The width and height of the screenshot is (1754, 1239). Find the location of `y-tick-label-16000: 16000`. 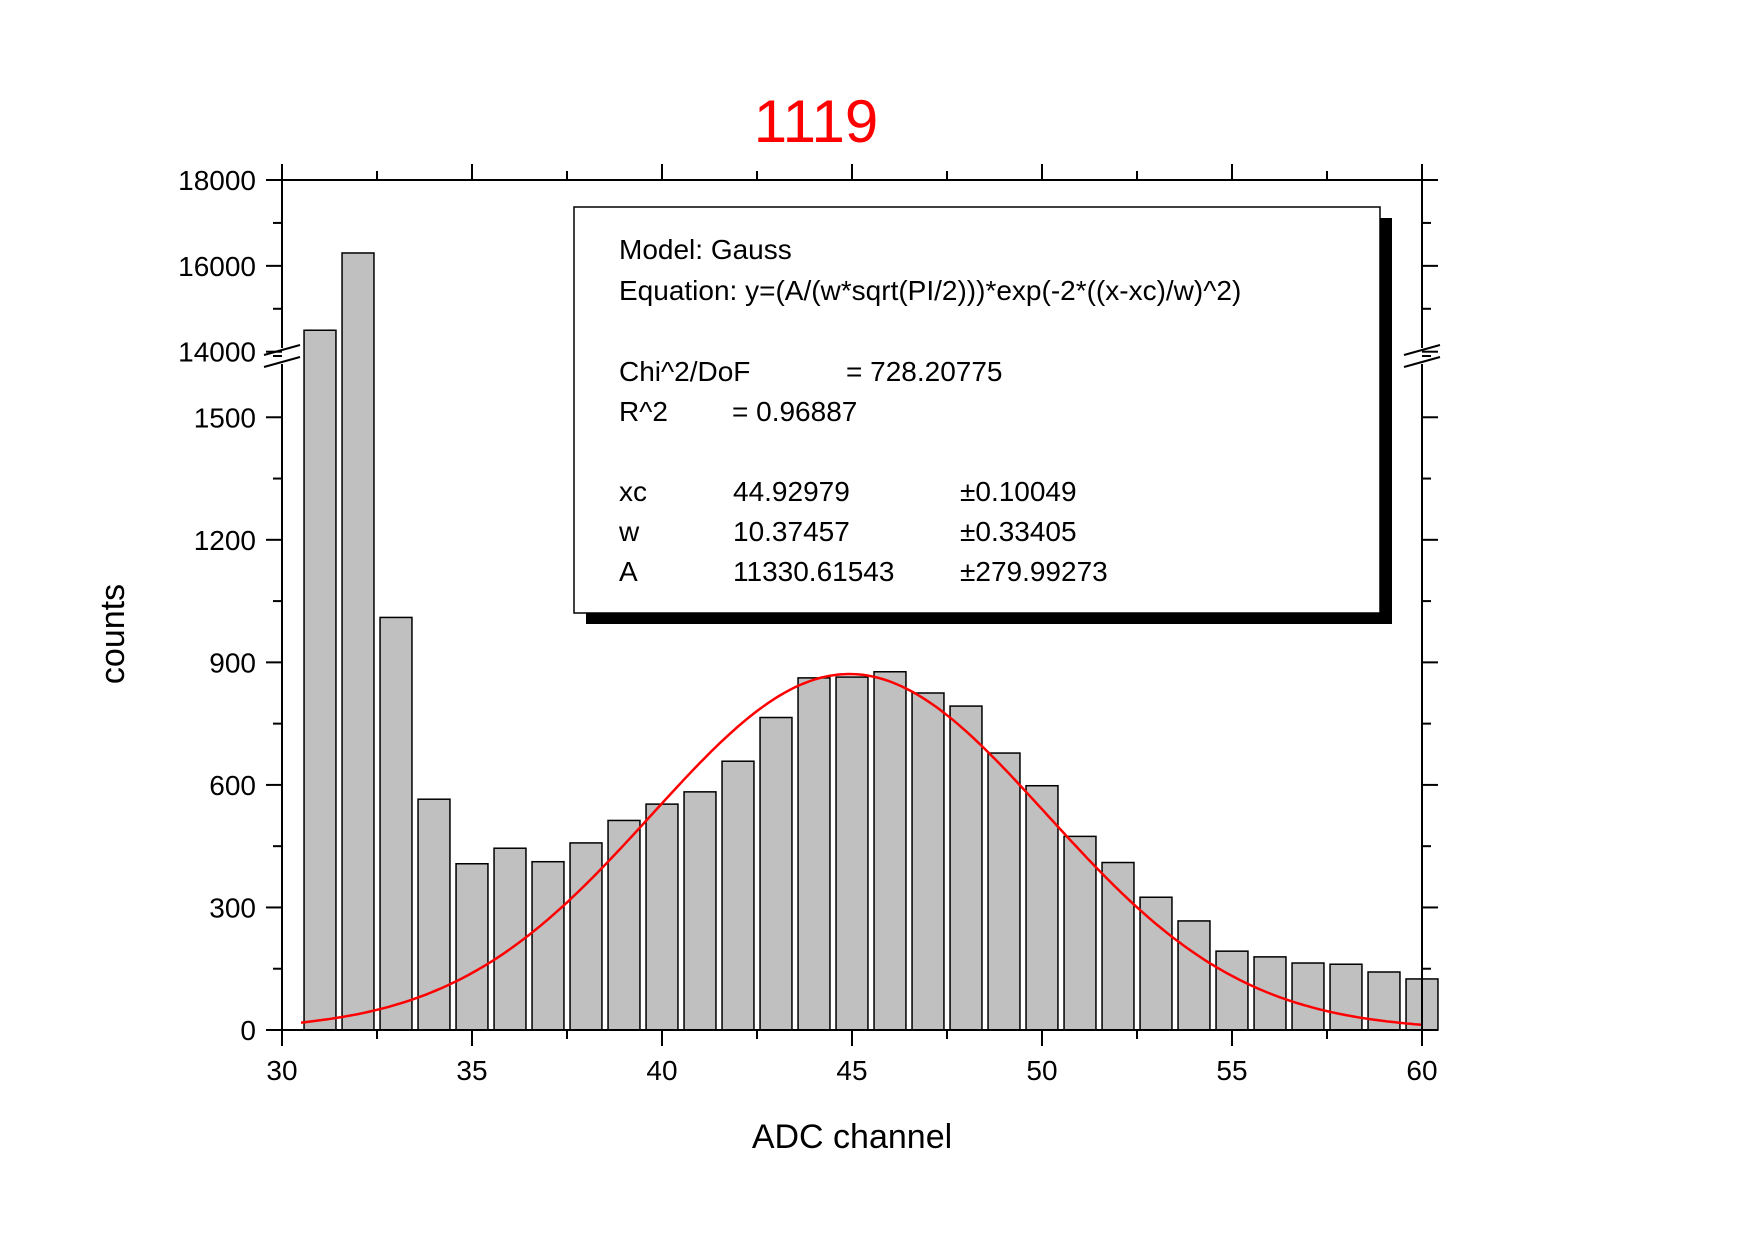

y-tick-label-16000: 16000 is located at coordinates (217, 266).